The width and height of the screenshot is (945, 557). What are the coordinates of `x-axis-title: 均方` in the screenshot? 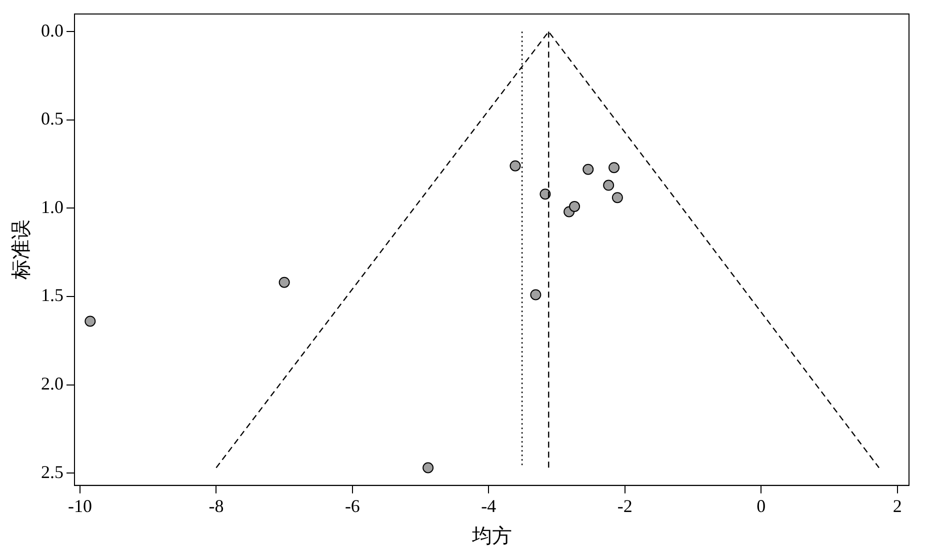 It's located at (491, 536).